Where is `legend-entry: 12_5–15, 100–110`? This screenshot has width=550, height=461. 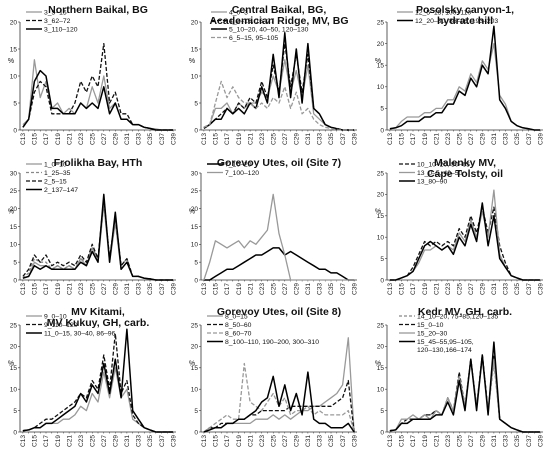
legend-entry: 12_5–15, 100–110 is located at coordinates (443, 12).